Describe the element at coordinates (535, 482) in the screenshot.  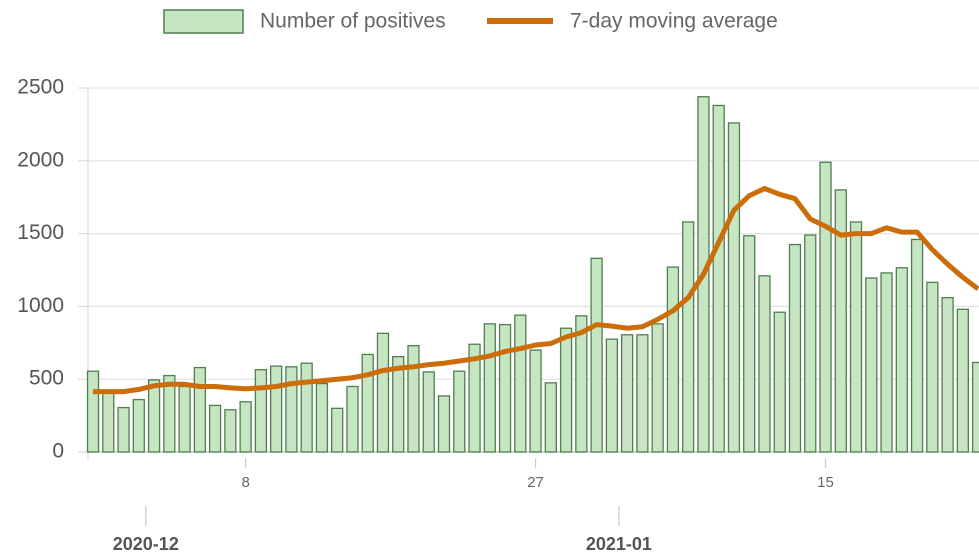
I see `x-tick-label: 27` at that location.